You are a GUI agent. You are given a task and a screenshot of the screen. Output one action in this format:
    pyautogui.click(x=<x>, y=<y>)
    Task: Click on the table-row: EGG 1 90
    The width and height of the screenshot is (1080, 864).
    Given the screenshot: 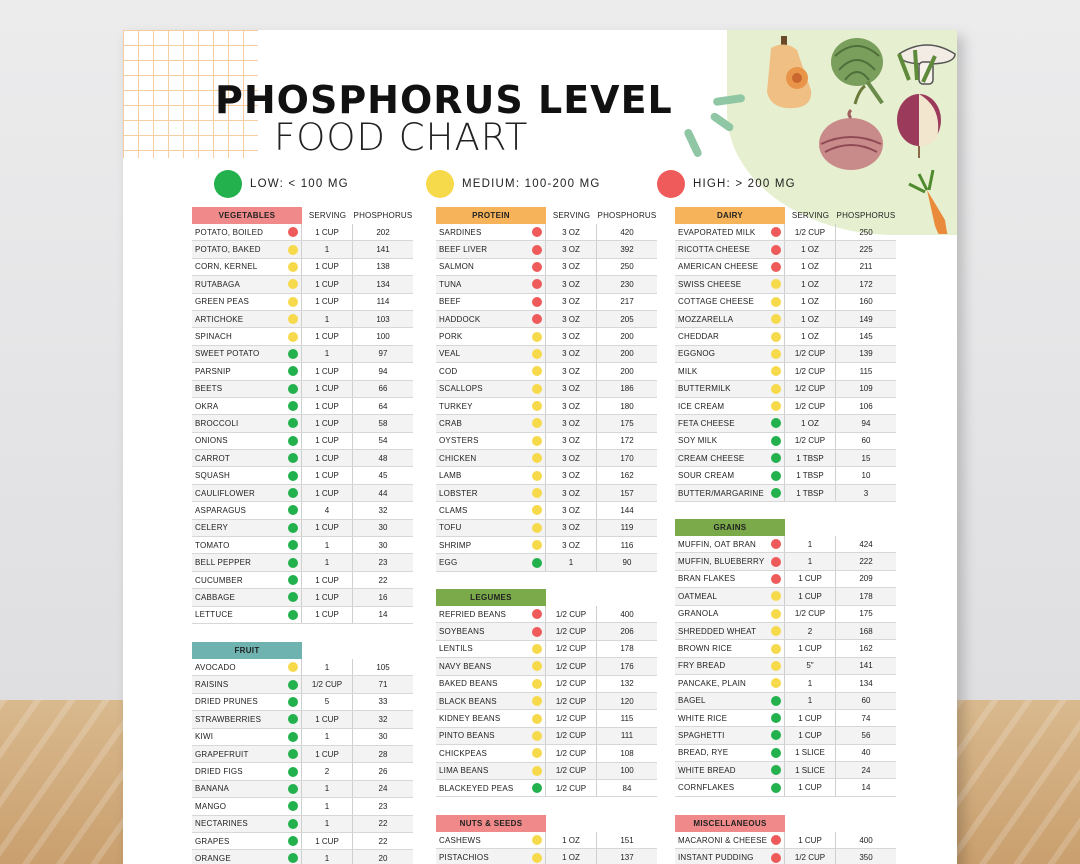 What is the action you would take?
    pyautogui.click(x=546, y=563)
    